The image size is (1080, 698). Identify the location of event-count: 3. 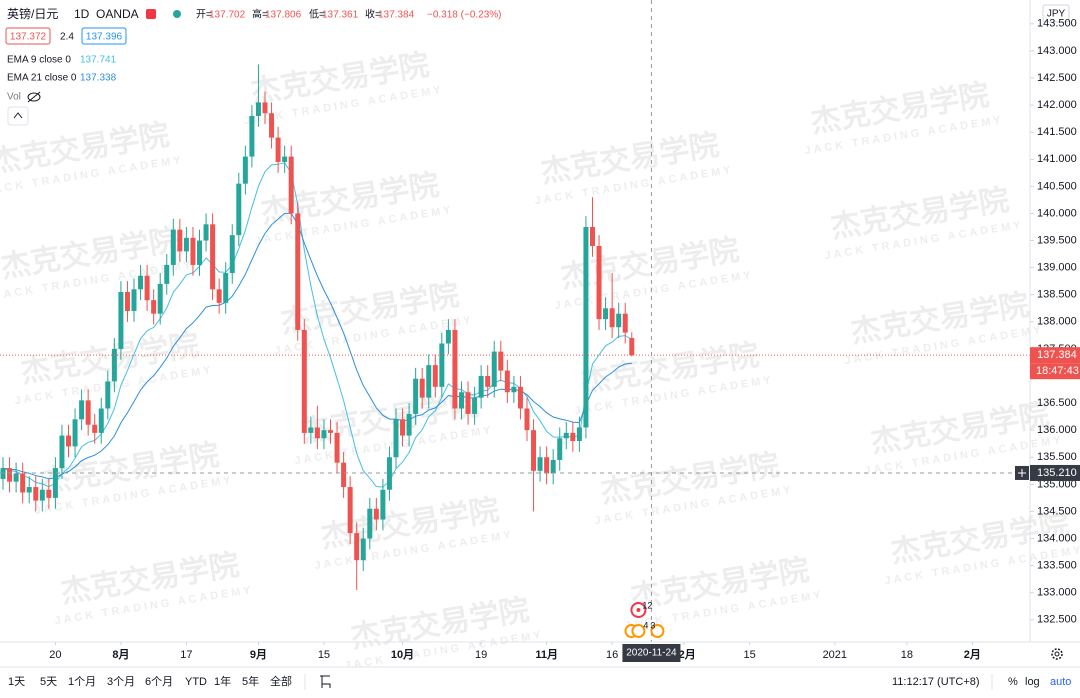
(652, 625).